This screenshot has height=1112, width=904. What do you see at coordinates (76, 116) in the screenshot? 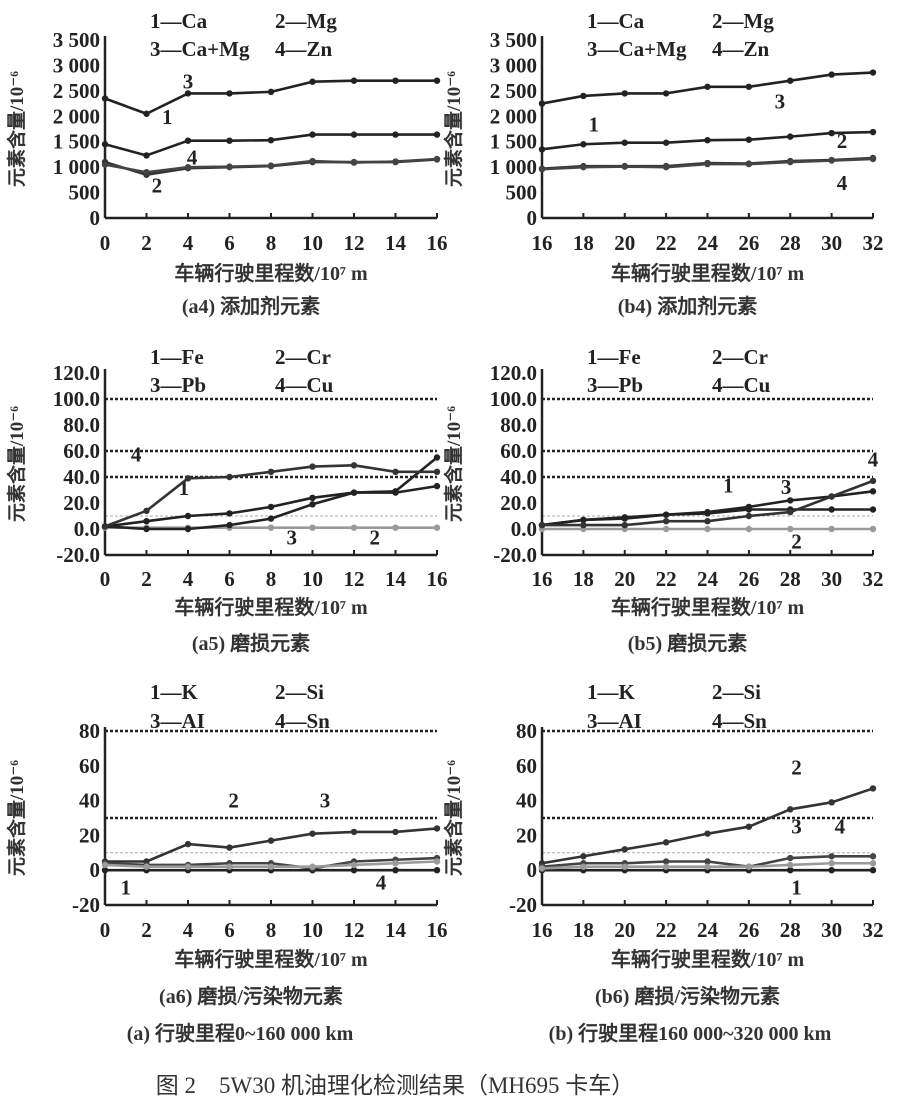
I see `y-tick-label: 2 000` at bounding box center [76, 116].